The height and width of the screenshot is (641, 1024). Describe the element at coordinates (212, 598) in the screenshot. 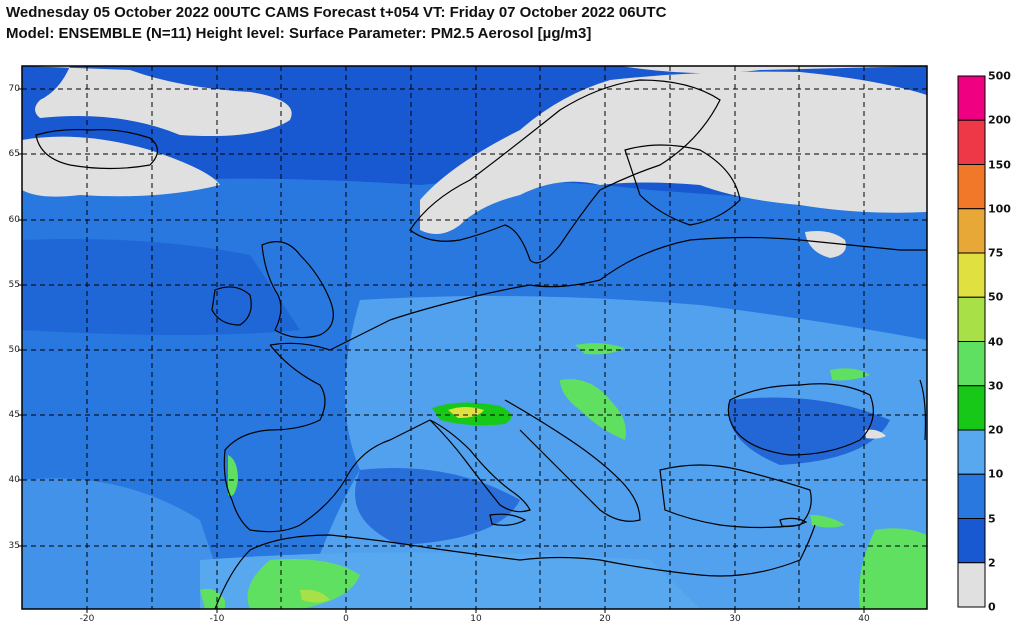

I see `hotspot-algeria` at that location.